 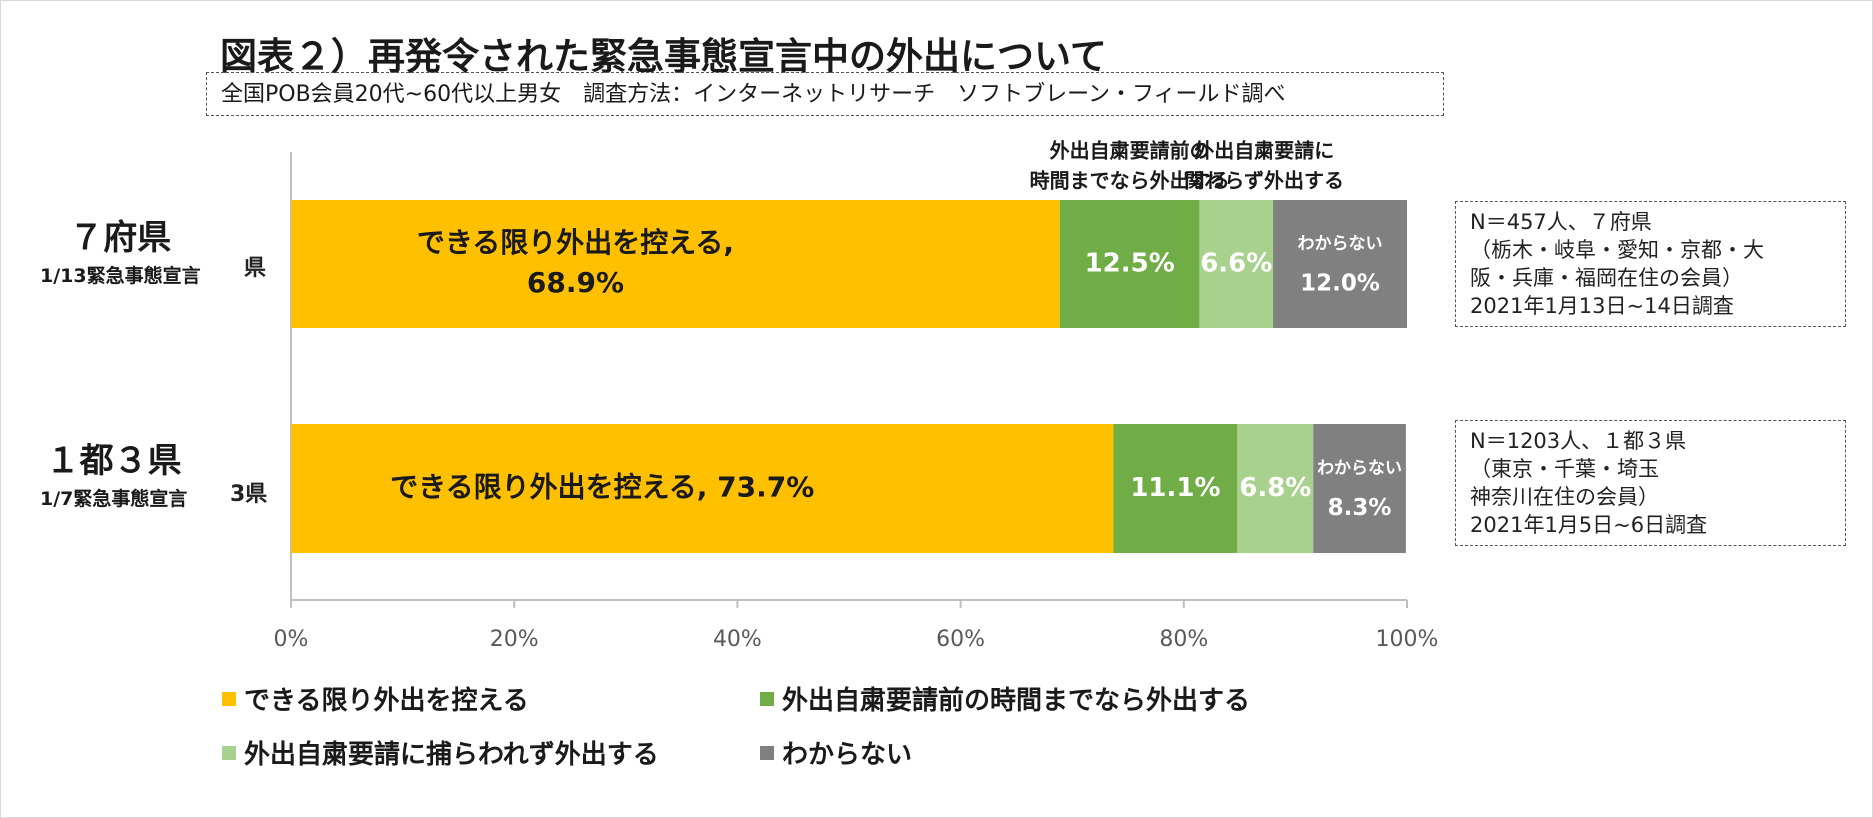 I want to click on info-line: 2021年1月13日~14日調査, so click(x=1602, y=306).